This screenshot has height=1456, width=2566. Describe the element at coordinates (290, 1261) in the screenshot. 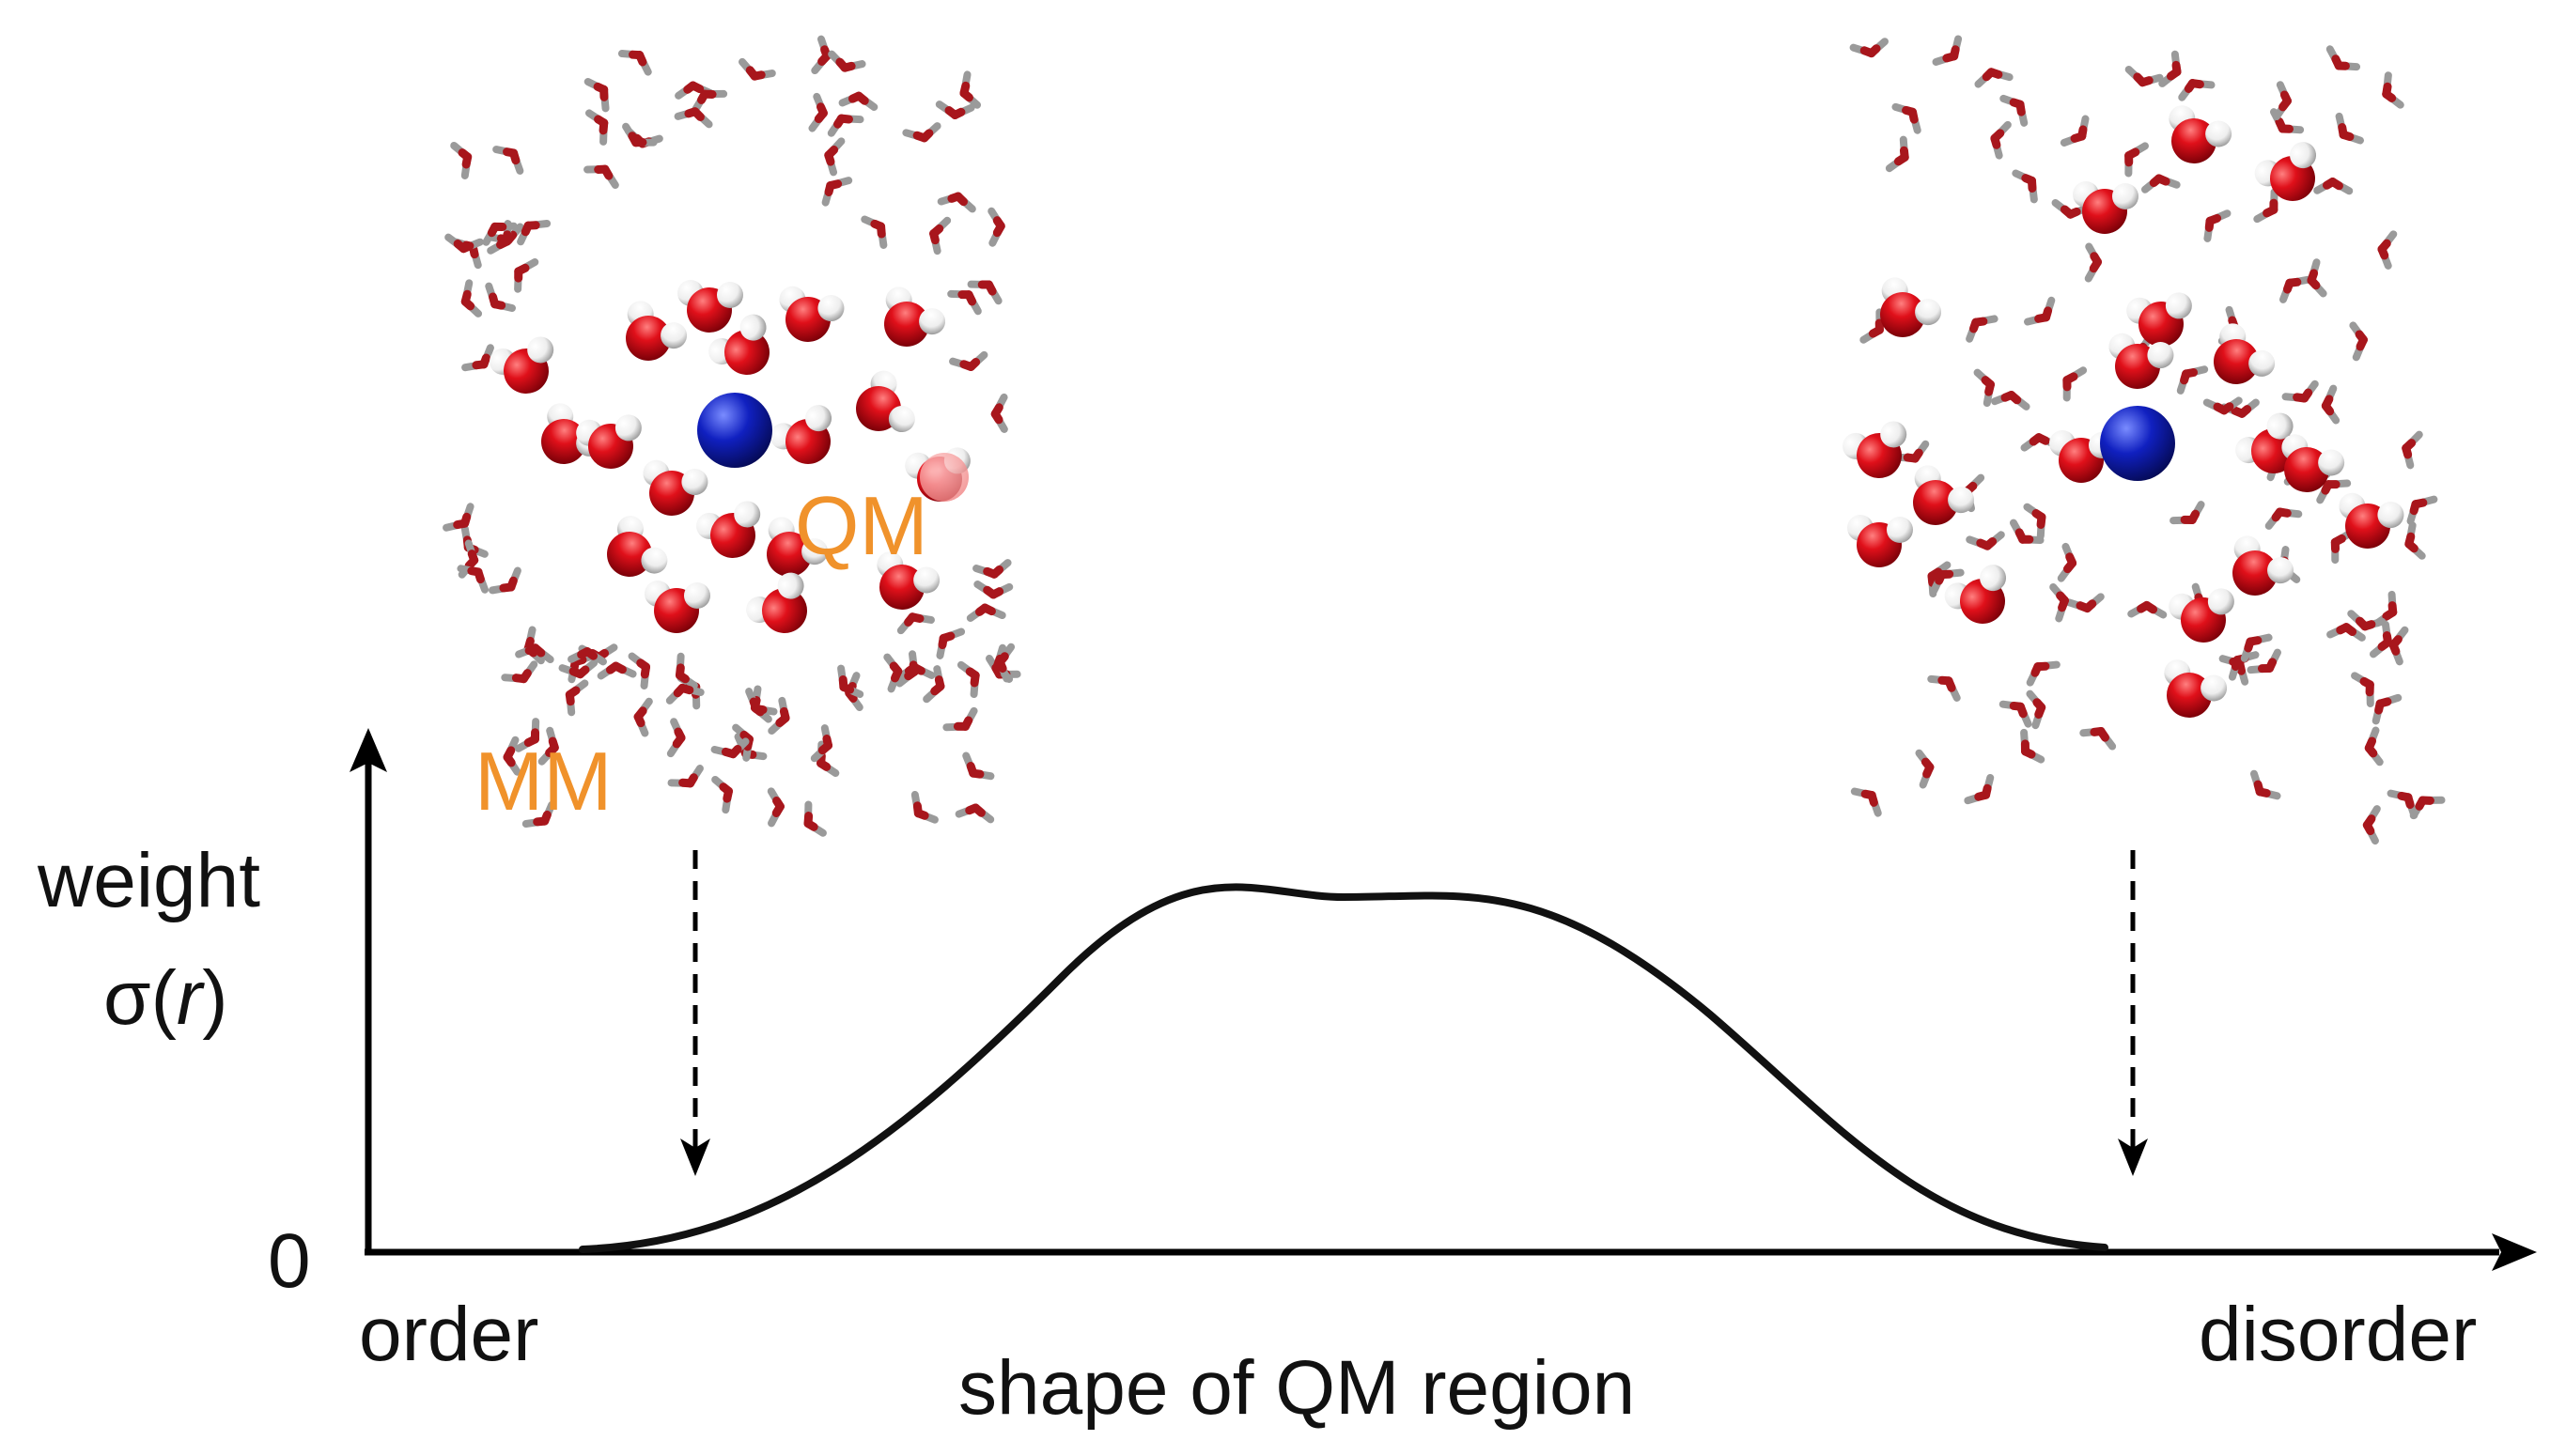

I see `y-axis-origin-label: 0` at that location.